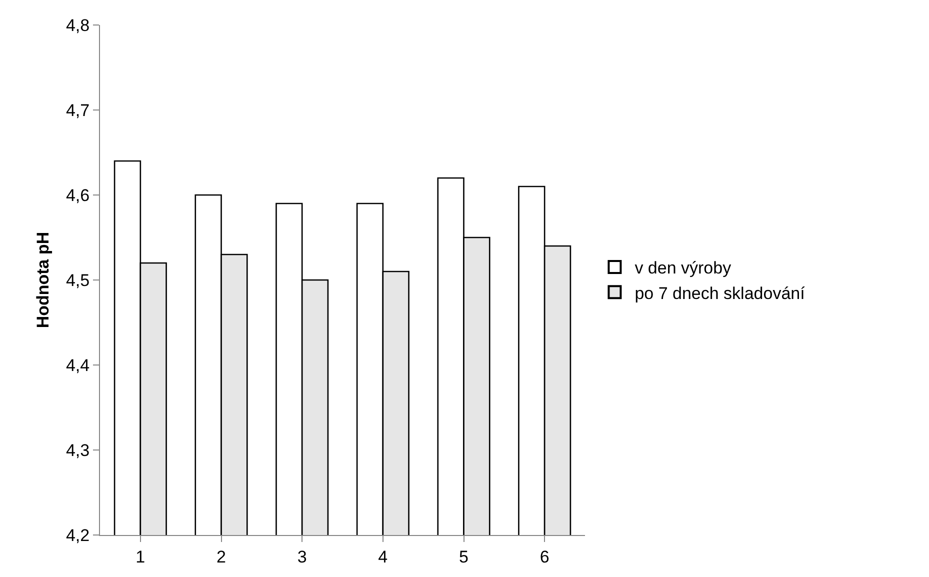 Image resolution: width=929 pixels, height=577 pixels. Describe the element at coordinates (78, 25) in the screenshot. I see `y-tick-label: 4,8` at that location.